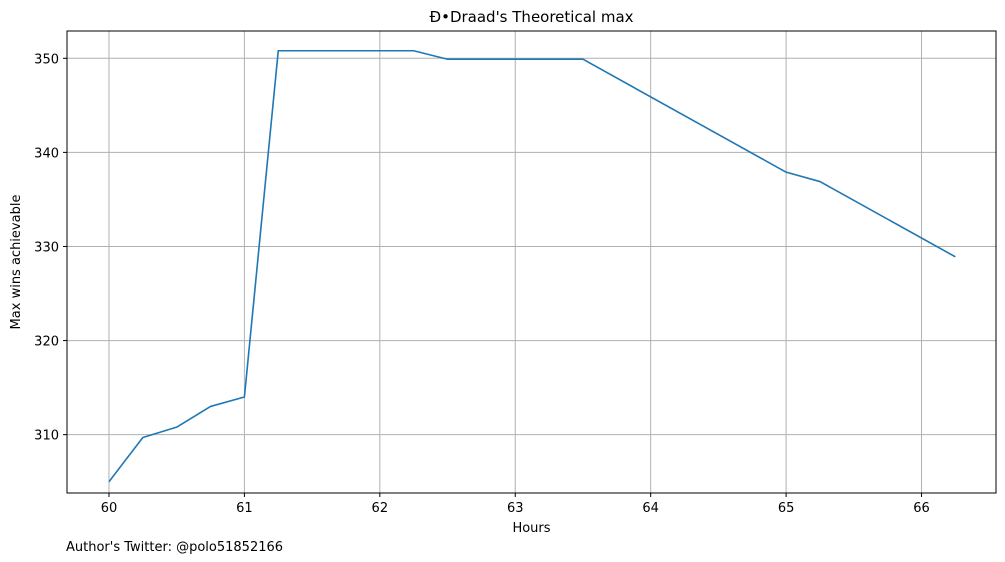 Image resolution: width=1005 pixels, height=562 pixels. I want to click on y-axis: 310 320 330 340 350, so click(50, 248).